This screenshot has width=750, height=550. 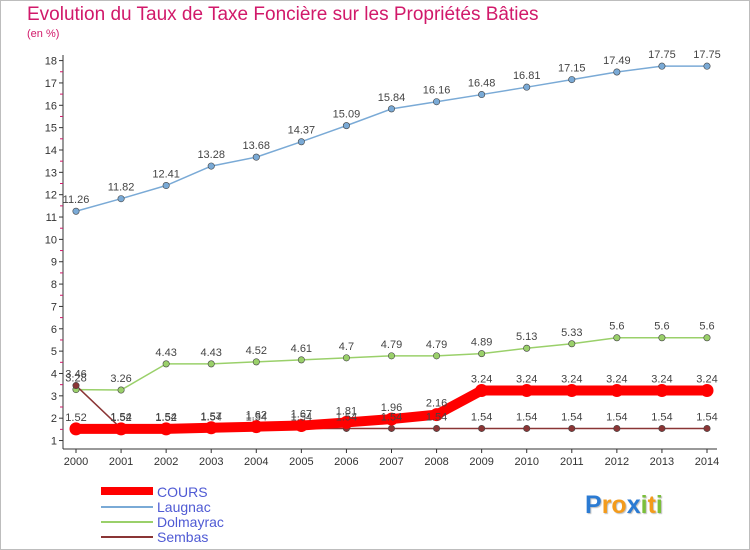 What do you see at coordinates (51, 240) in the screenshot?
I see `y-tick-label: 10` at bounding box center [51, 240].